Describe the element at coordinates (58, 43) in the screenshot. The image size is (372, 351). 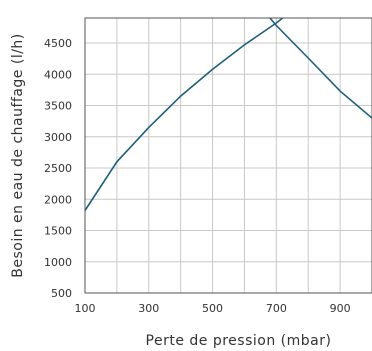
I see `y-tick-label: 4500` at that location.